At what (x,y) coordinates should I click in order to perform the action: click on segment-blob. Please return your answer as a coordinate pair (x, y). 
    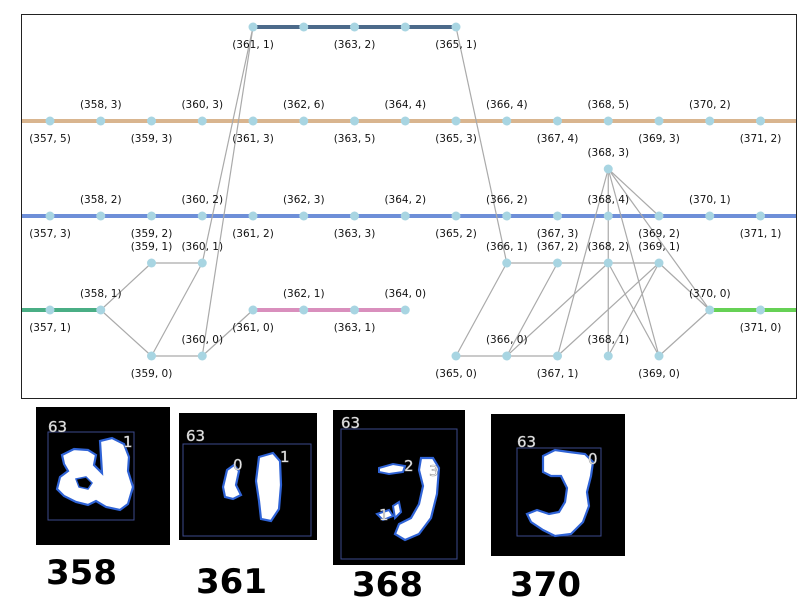
    Looking at the image, I should click on (268, 487).